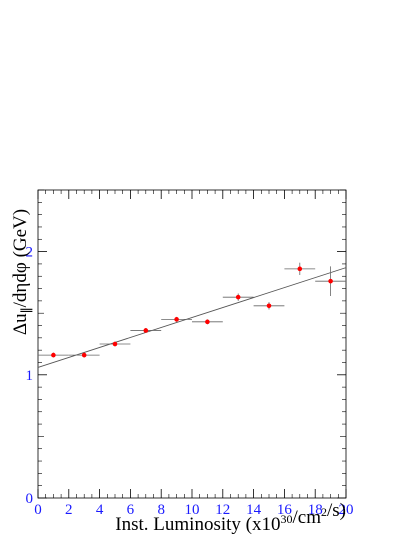 This screenshot has width=415, height=537. I want to click on x-tick-label: 0, so click(38, 510).